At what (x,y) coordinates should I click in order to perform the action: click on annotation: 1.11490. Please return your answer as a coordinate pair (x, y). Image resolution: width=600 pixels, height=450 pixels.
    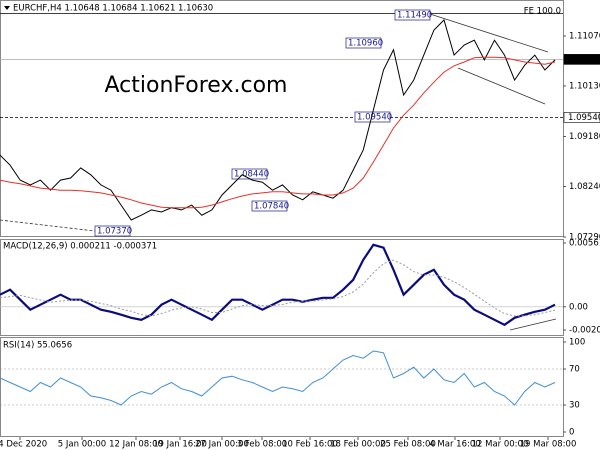
    Looking at the image, I should click on (414, 16).